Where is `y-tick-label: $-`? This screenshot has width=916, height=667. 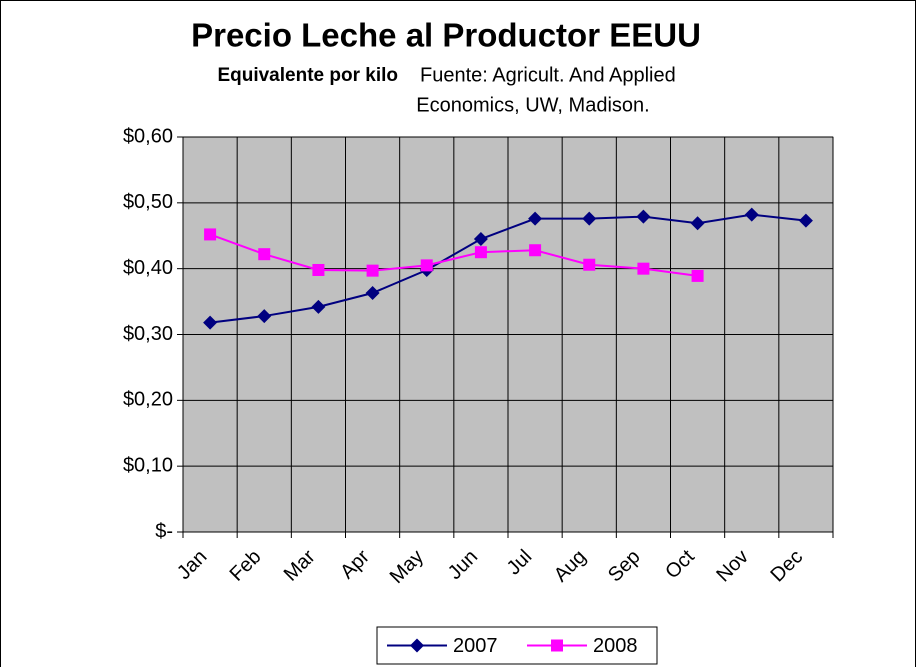
y-tick-label: $- is located at coordinates (164, 531).